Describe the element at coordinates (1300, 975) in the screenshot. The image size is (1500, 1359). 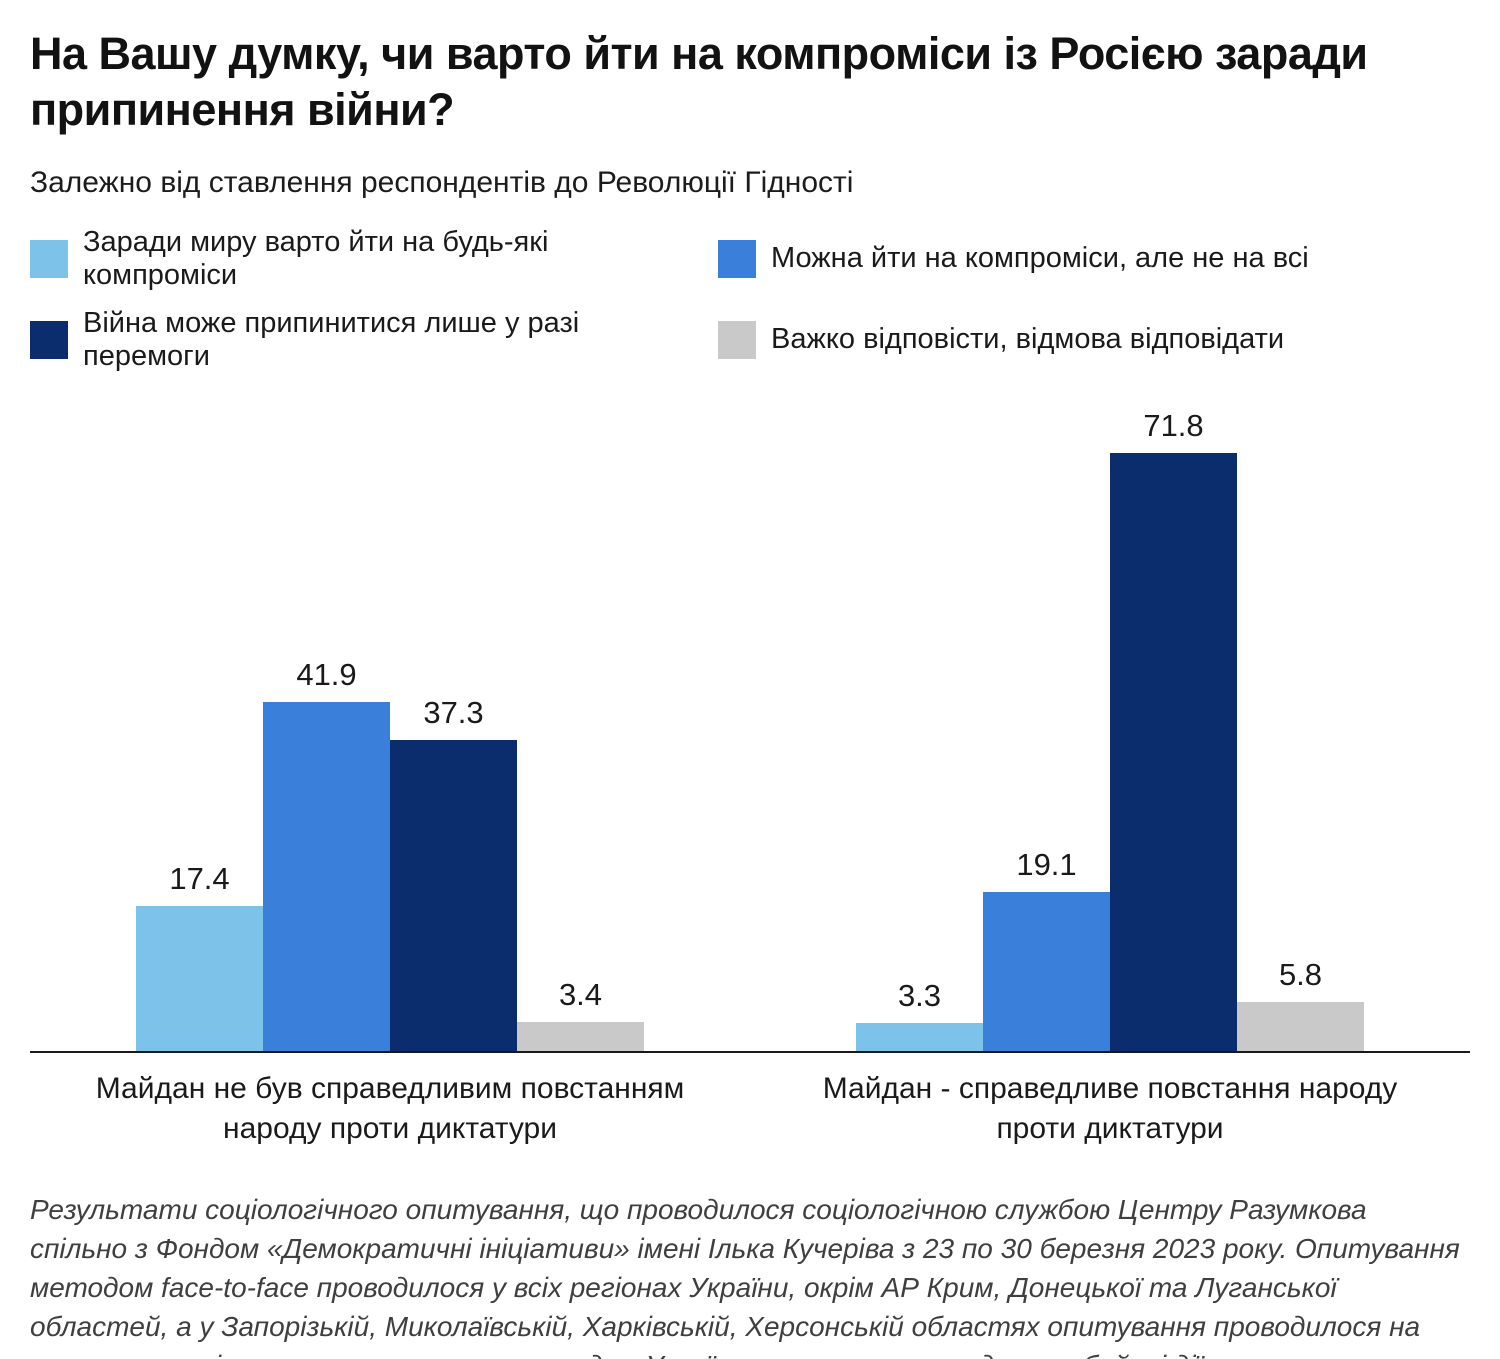
I see `bar-value-label: 5.8` at that location.